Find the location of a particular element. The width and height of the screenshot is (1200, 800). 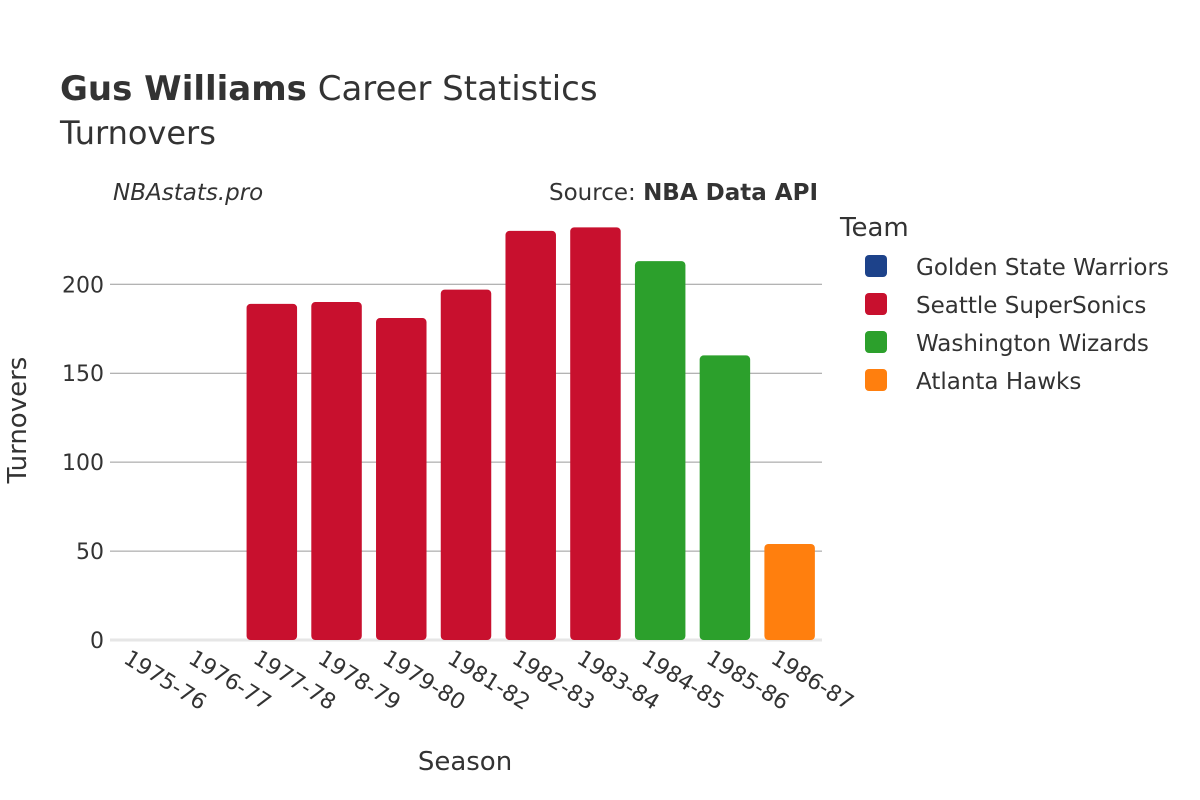

y-tick-label: 100 is located at coordinates (83, 463).